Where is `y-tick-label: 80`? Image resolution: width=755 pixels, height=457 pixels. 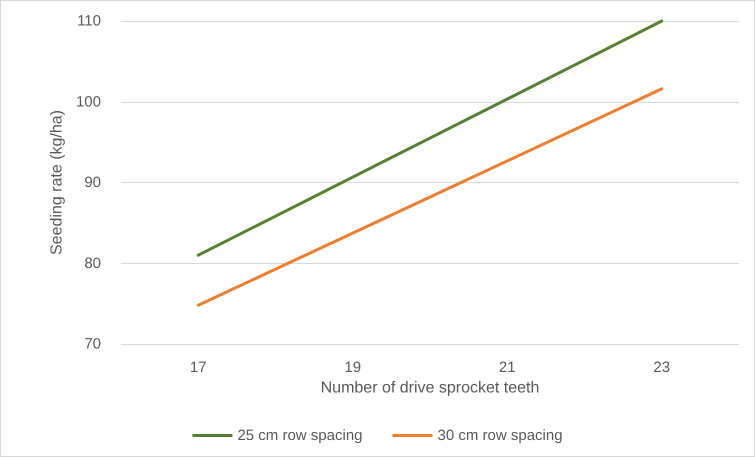
y-tick-label: 80 is located at coordinates (92, 263).